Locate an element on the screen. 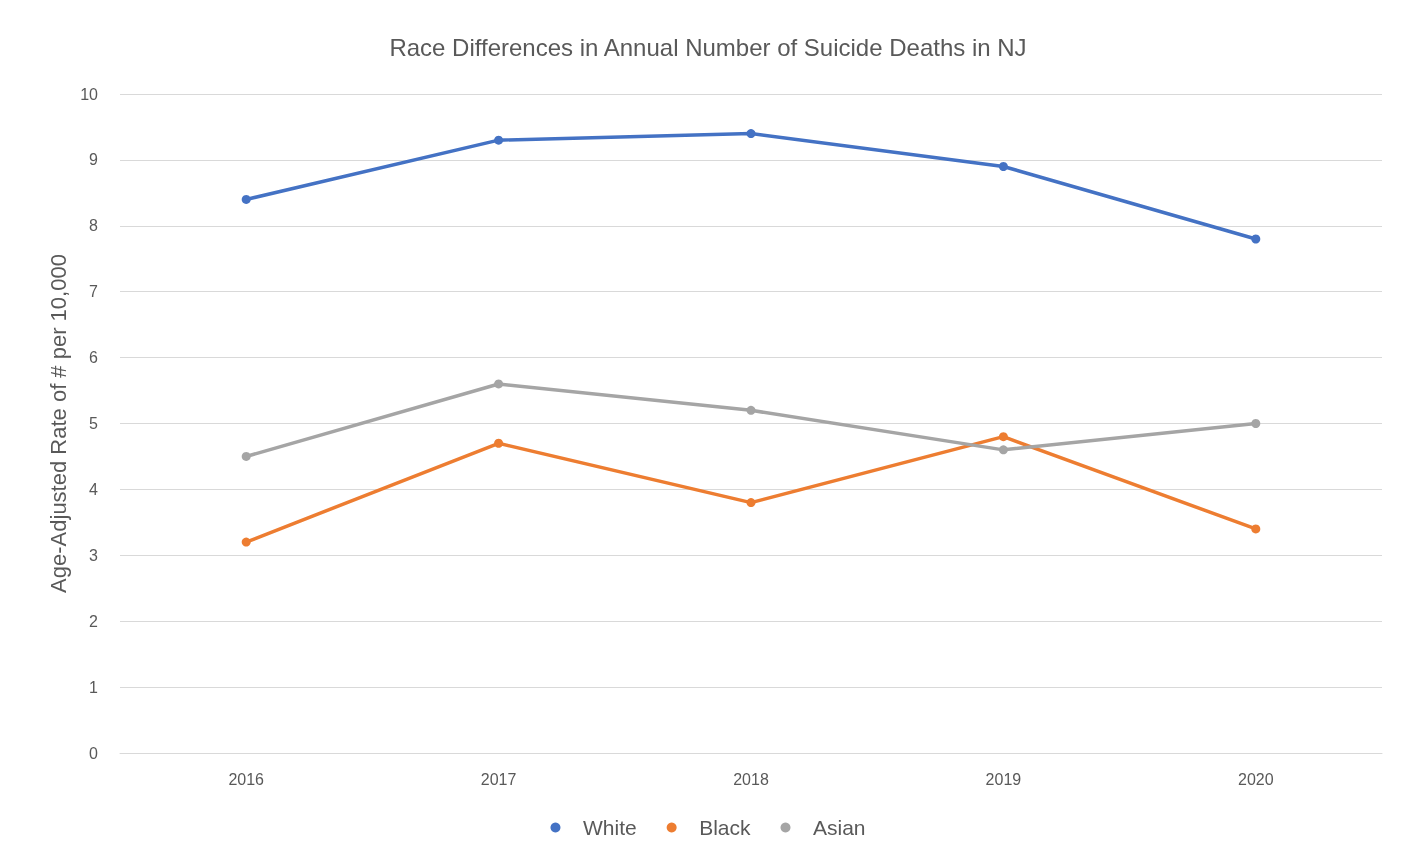  x-tick-label: 2016 is located at coordinates (246, 779).